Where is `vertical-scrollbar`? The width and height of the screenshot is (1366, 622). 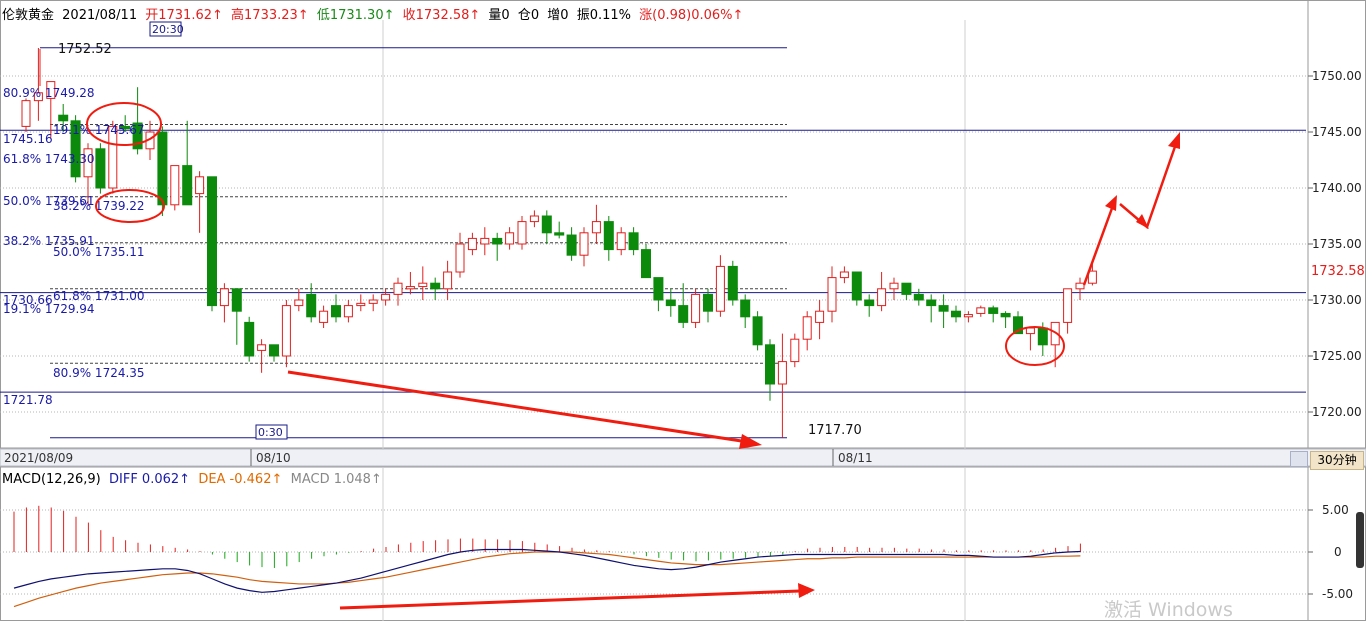
vertical-scrollbar is located at coordinates (1360, 540).